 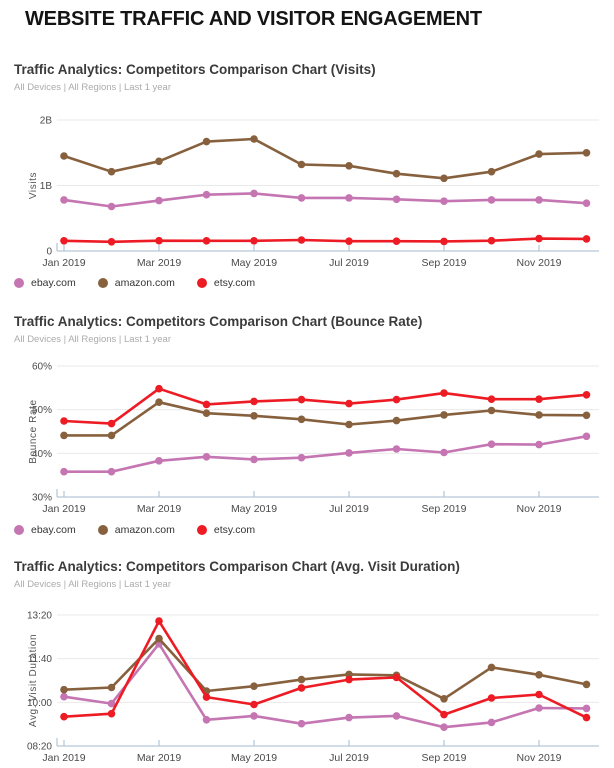 What do you see at coordinates (93, 87) in the screenshot?
I see `visits-chart-subtitle: All Devices | All Regions | Last 1 year` at bounding box center [93, 87].